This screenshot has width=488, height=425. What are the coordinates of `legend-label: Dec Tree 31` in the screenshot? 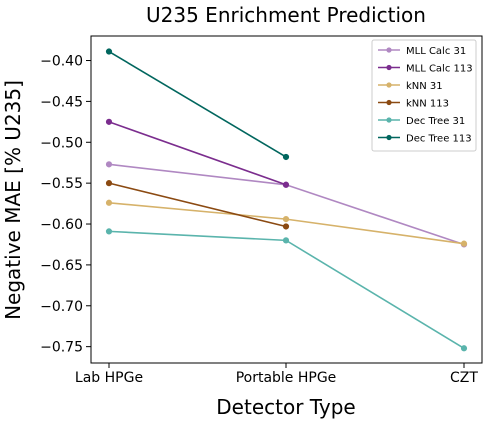 It's located at (435, 121).